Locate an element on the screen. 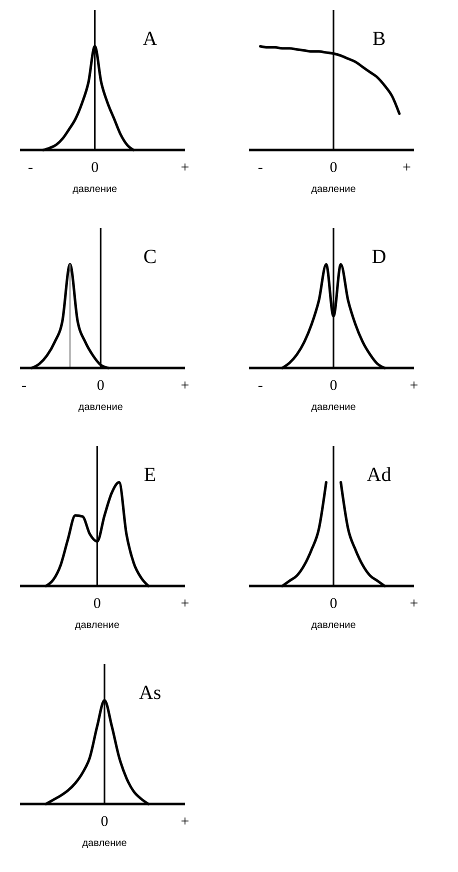  chart-title: B is located at coordinates (379, 39).